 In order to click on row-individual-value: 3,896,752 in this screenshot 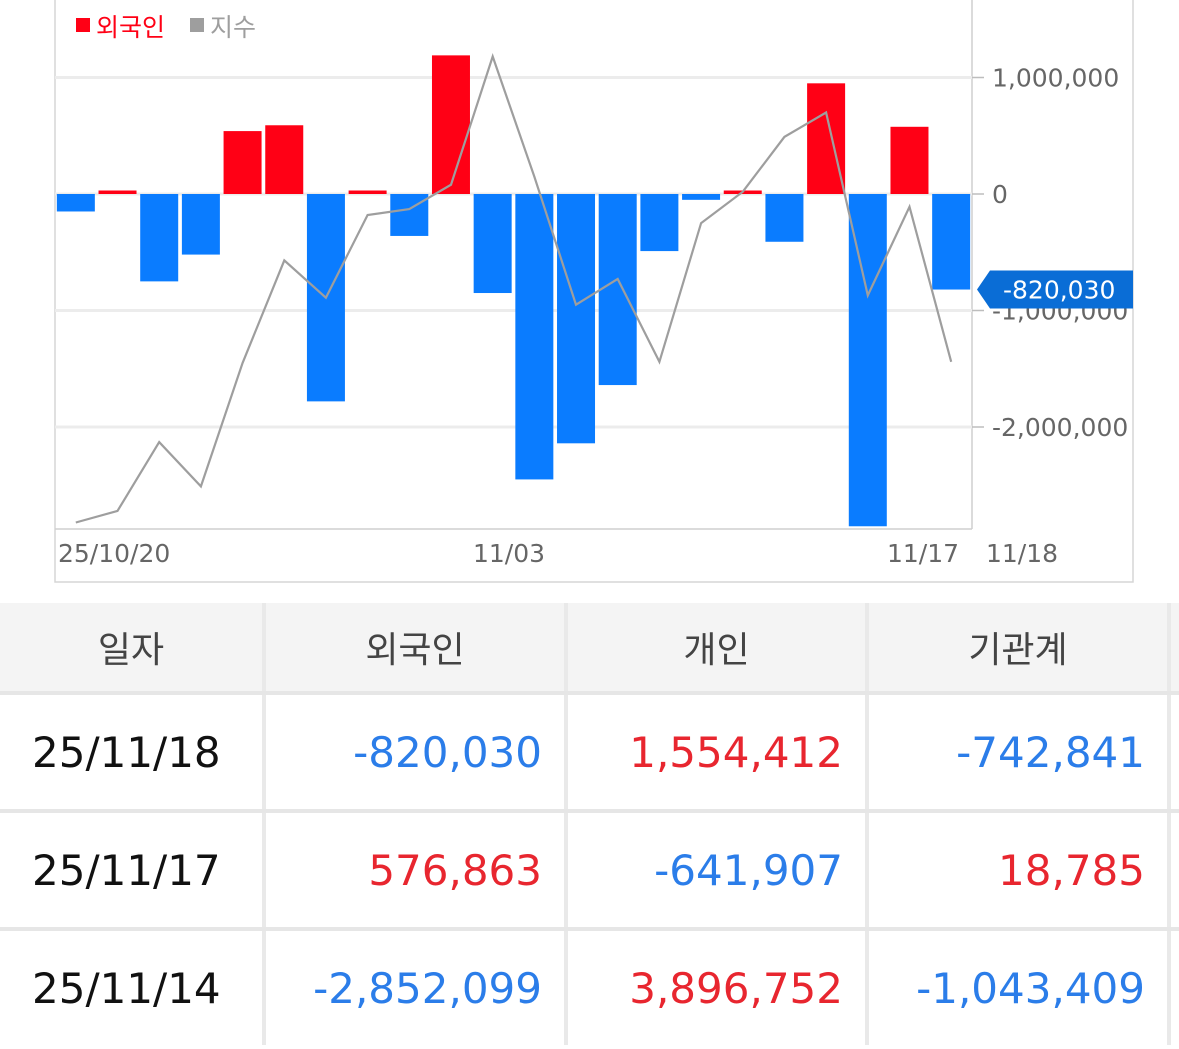, I will do `click(736, 988)`.